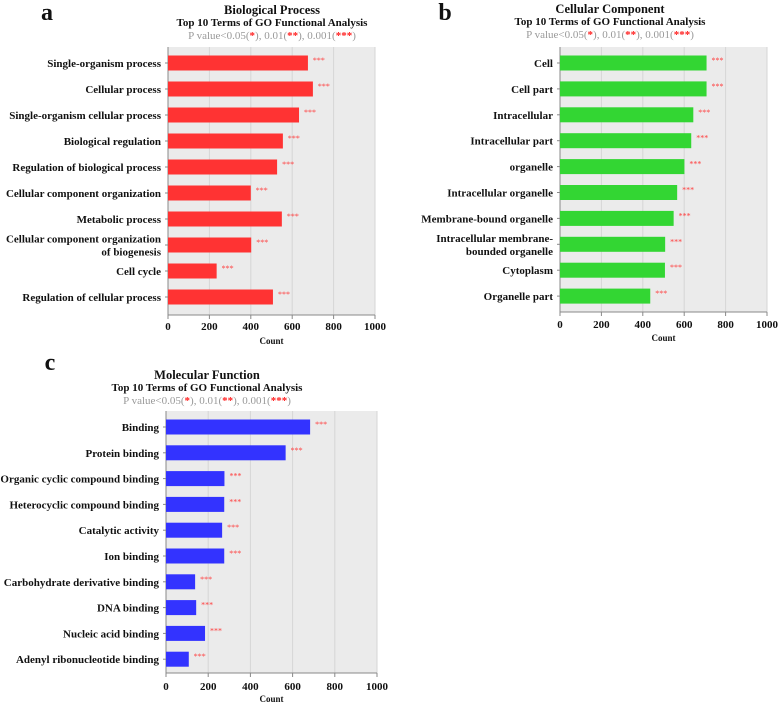  Describe the element at coordinates (128, 609) in the screenshot. I see `category-label: DNA binding` at that location.